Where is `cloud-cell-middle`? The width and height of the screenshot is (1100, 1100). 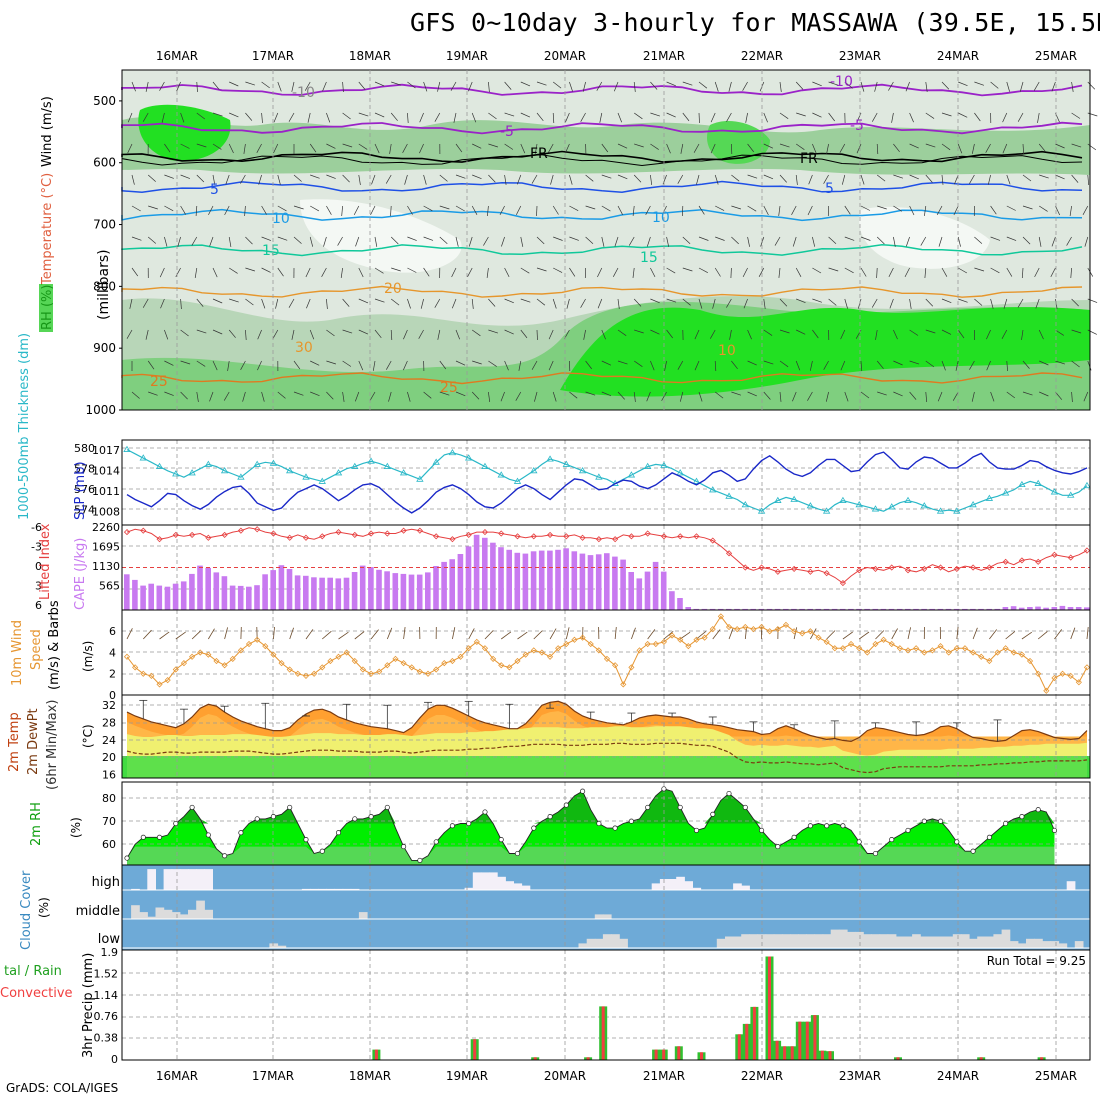 cloud-cell-middle is located at coordinates (160, 913).